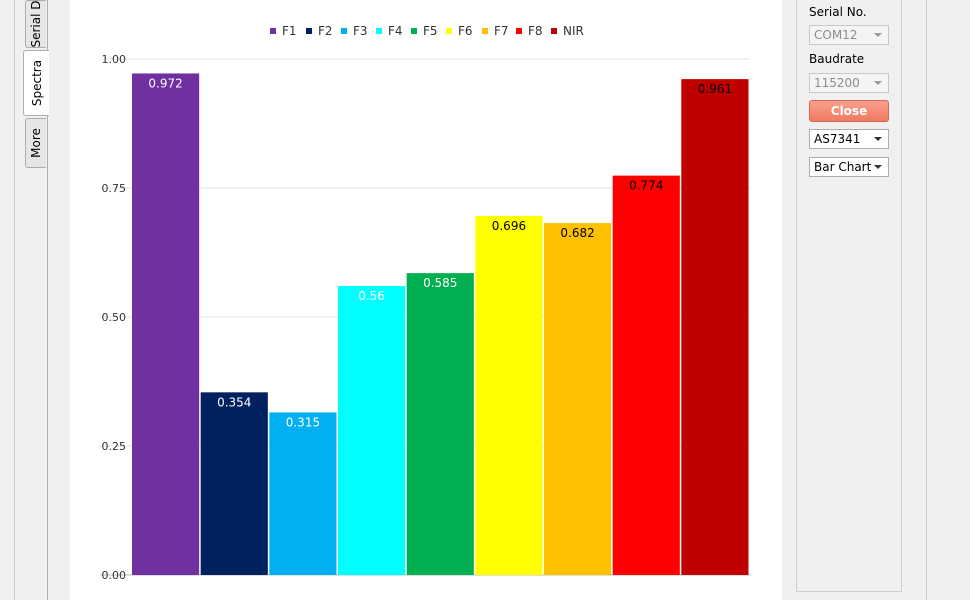 The image size is (970, 600). Describe the element at coordinates (47, 300) in the screenshot. I see `tab-pane-border` at that location.